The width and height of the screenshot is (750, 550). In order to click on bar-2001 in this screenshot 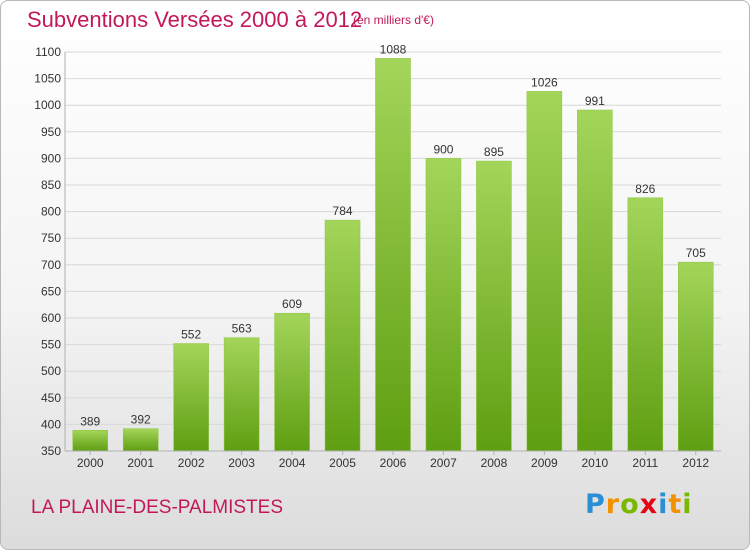, I will do `click(140, 440)`.